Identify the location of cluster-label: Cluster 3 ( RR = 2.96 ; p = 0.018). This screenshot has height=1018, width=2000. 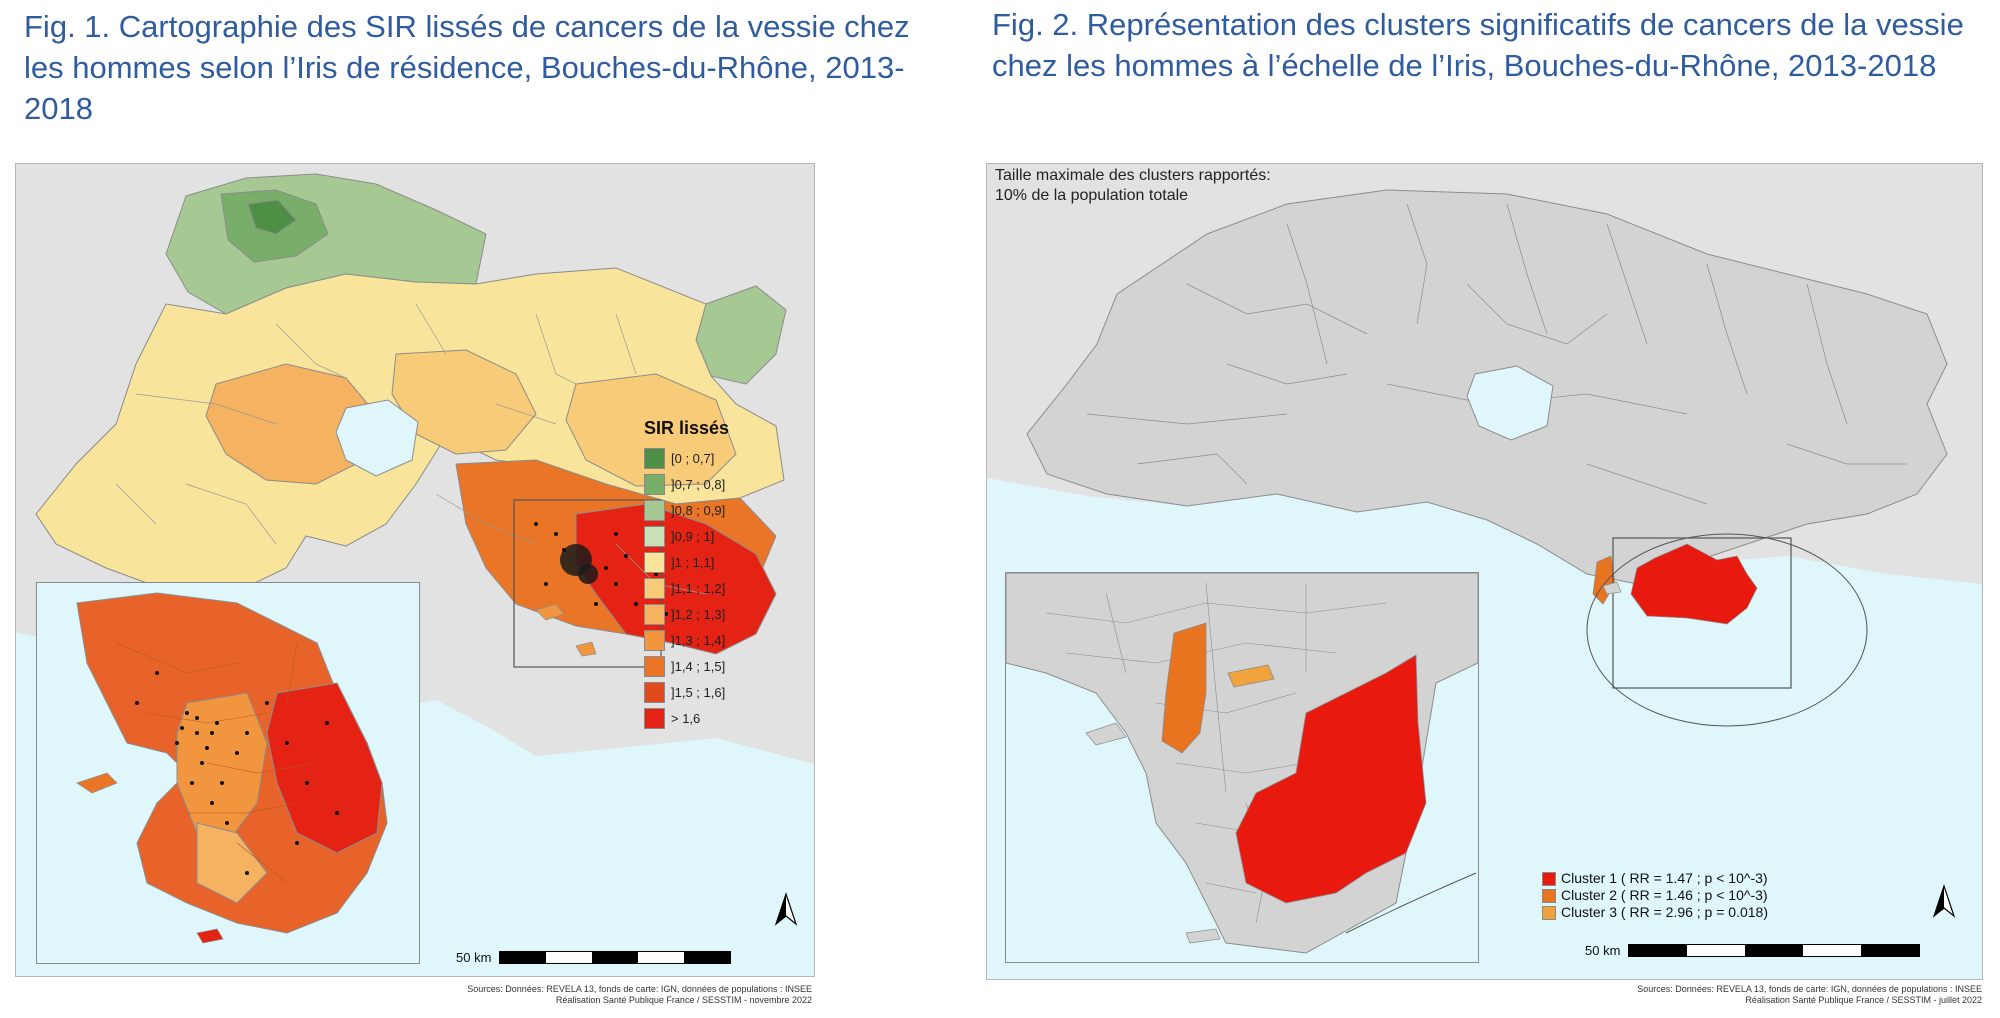
(1664, 912).